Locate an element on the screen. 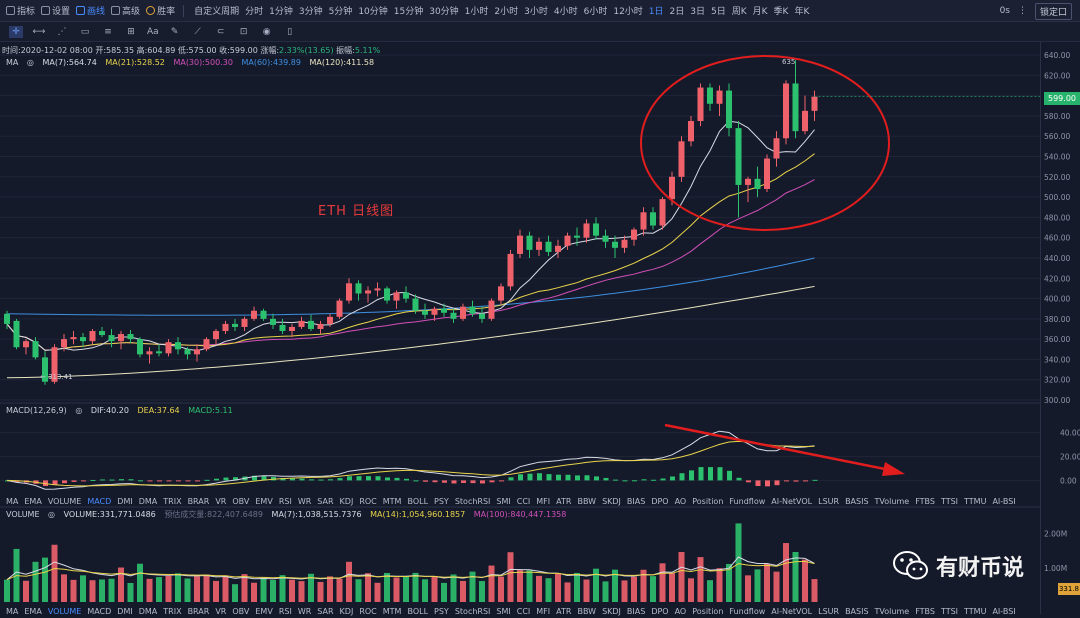  fib-tool-icon: ⊞ is located at coordinates (131, 31).